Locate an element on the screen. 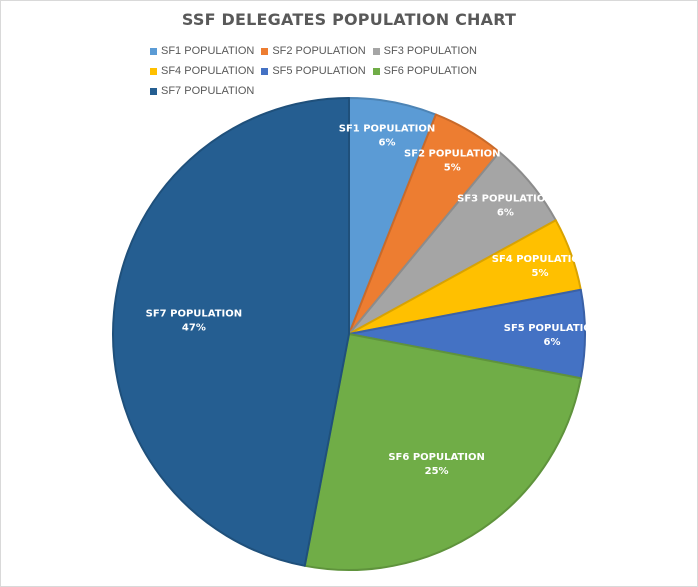 The width and height of the screenshot is (698, 587). pie-label-category: SF2 POPULATION is located at coordinates (452, 153).